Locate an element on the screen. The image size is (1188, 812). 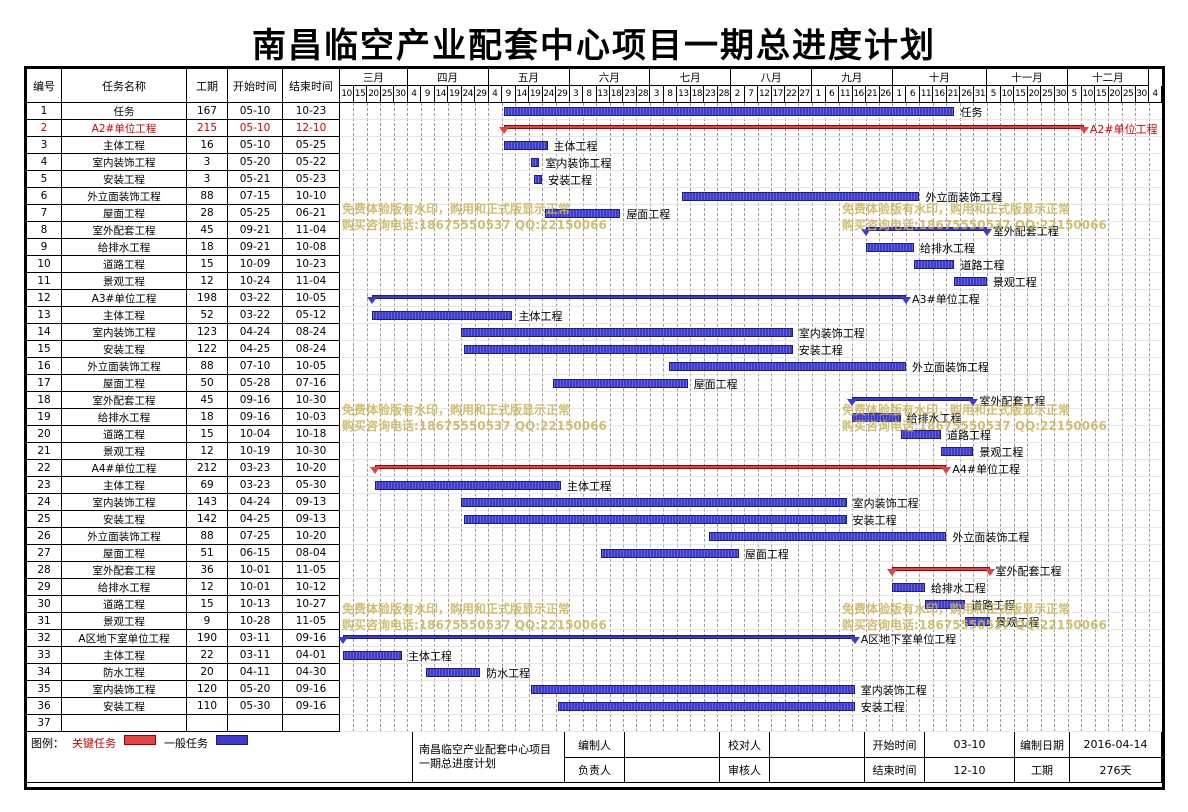
task-name-cell: 景观工程 is located at coordinates (124, 281).